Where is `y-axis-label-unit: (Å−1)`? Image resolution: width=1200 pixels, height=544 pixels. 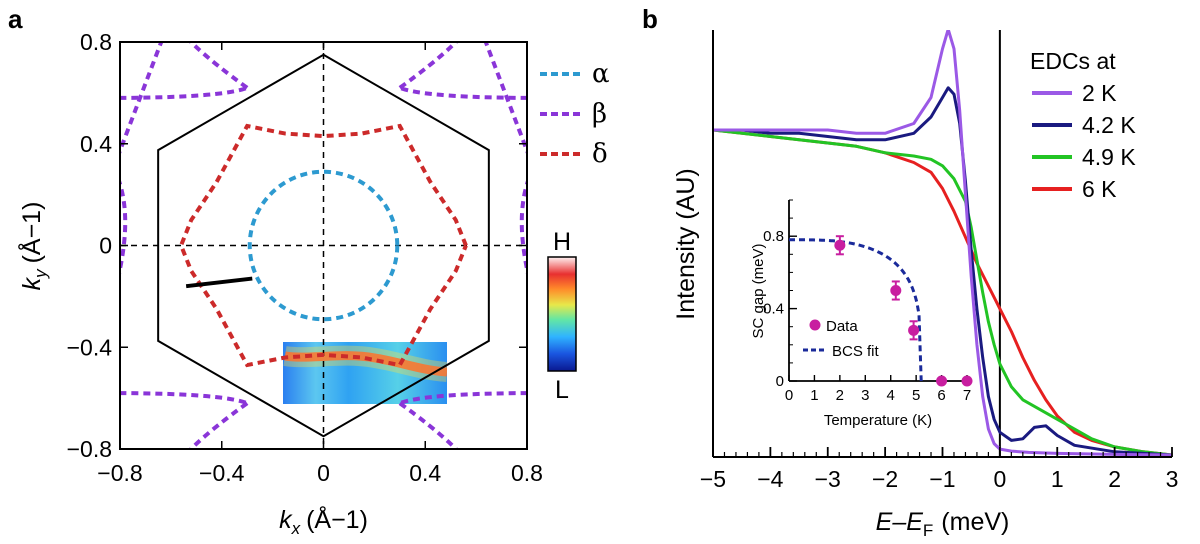 y-axis-label-unit: (Å−1) is located at coordinates (31, 233).